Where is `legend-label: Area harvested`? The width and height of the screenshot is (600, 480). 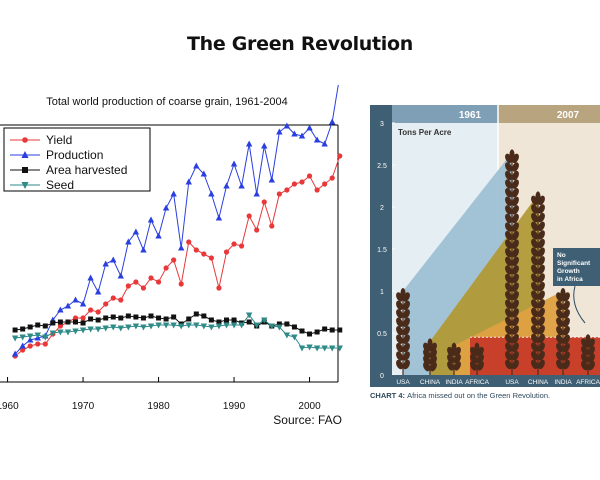
legend-label: Area harvested is located at coordinates (86, 170).